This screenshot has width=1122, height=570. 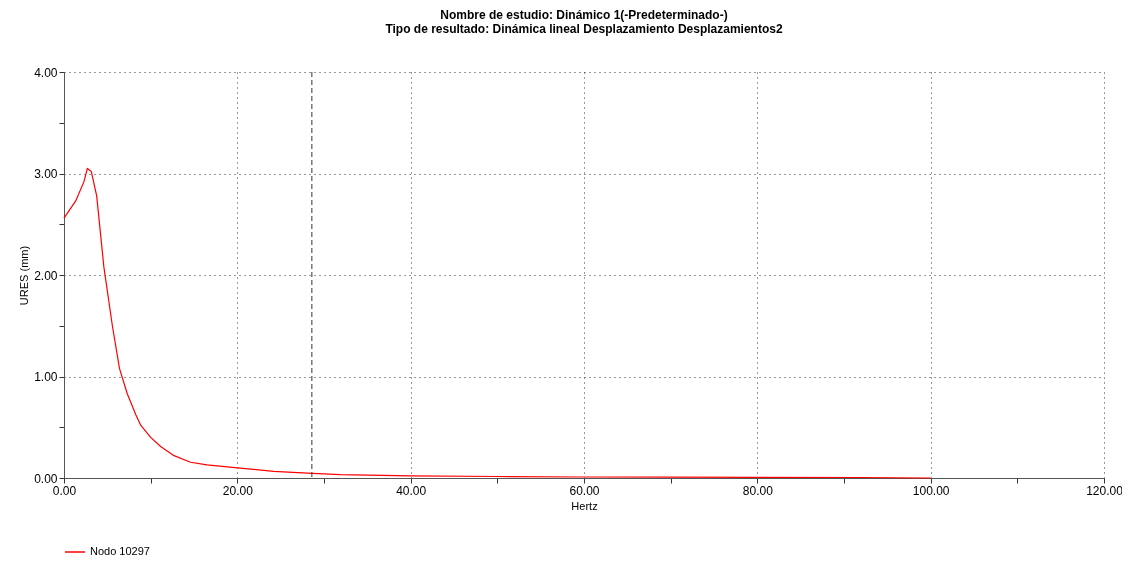 I want to click on y-axis-title: URES (mm), so click(x=24, y=275).